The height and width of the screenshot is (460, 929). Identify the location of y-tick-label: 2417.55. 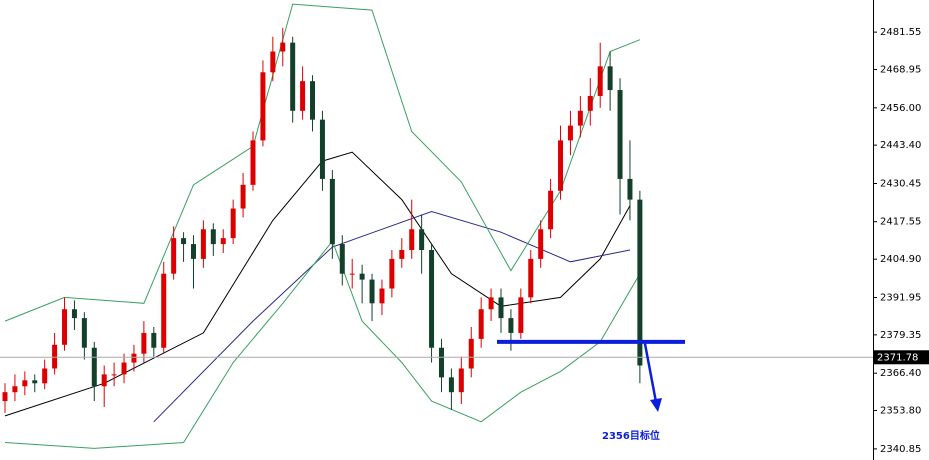
(900, 222).